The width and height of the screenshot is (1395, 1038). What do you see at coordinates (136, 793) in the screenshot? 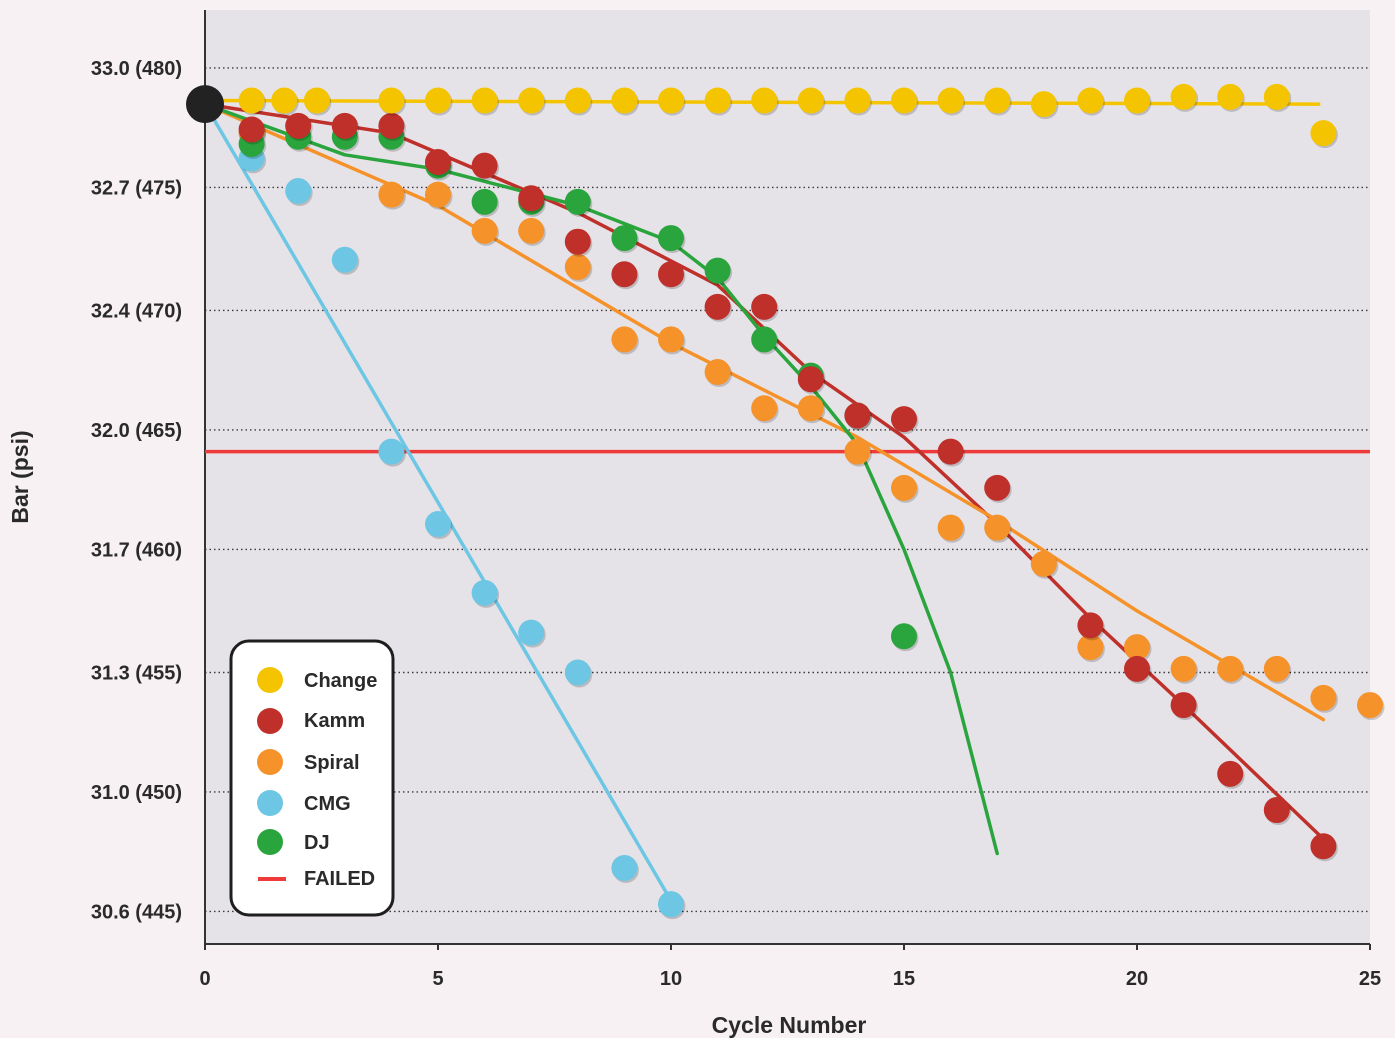
I see `y-tick-label: 31.0 (450)` at bounding box center [136, 793].